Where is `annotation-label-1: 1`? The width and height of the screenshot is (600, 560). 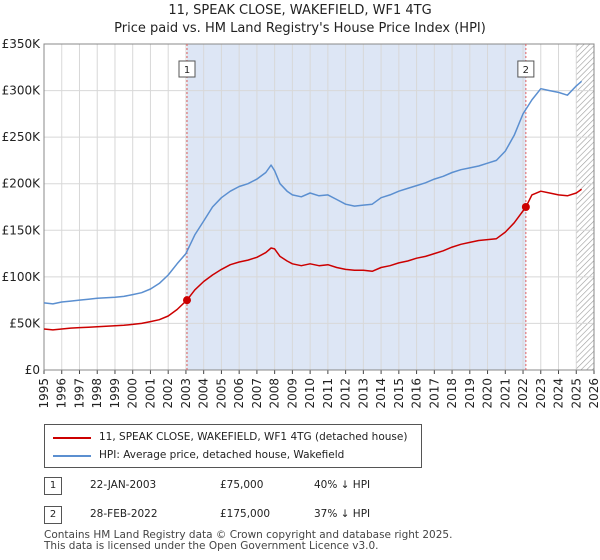
annotation-label-1: 1 is located at coordinates (187, 70).